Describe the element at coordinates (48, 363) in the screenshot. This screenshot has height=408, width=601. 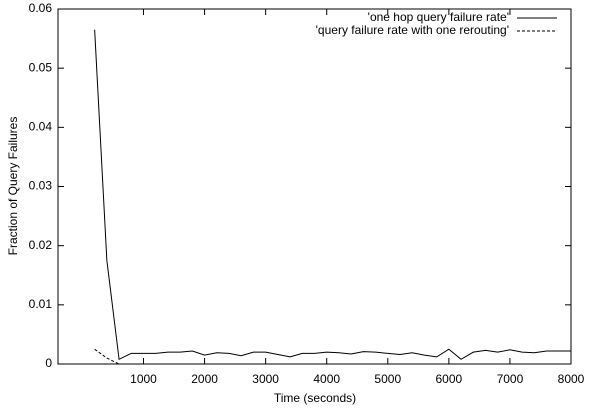
I see `y-tick-label: 0` at that location.